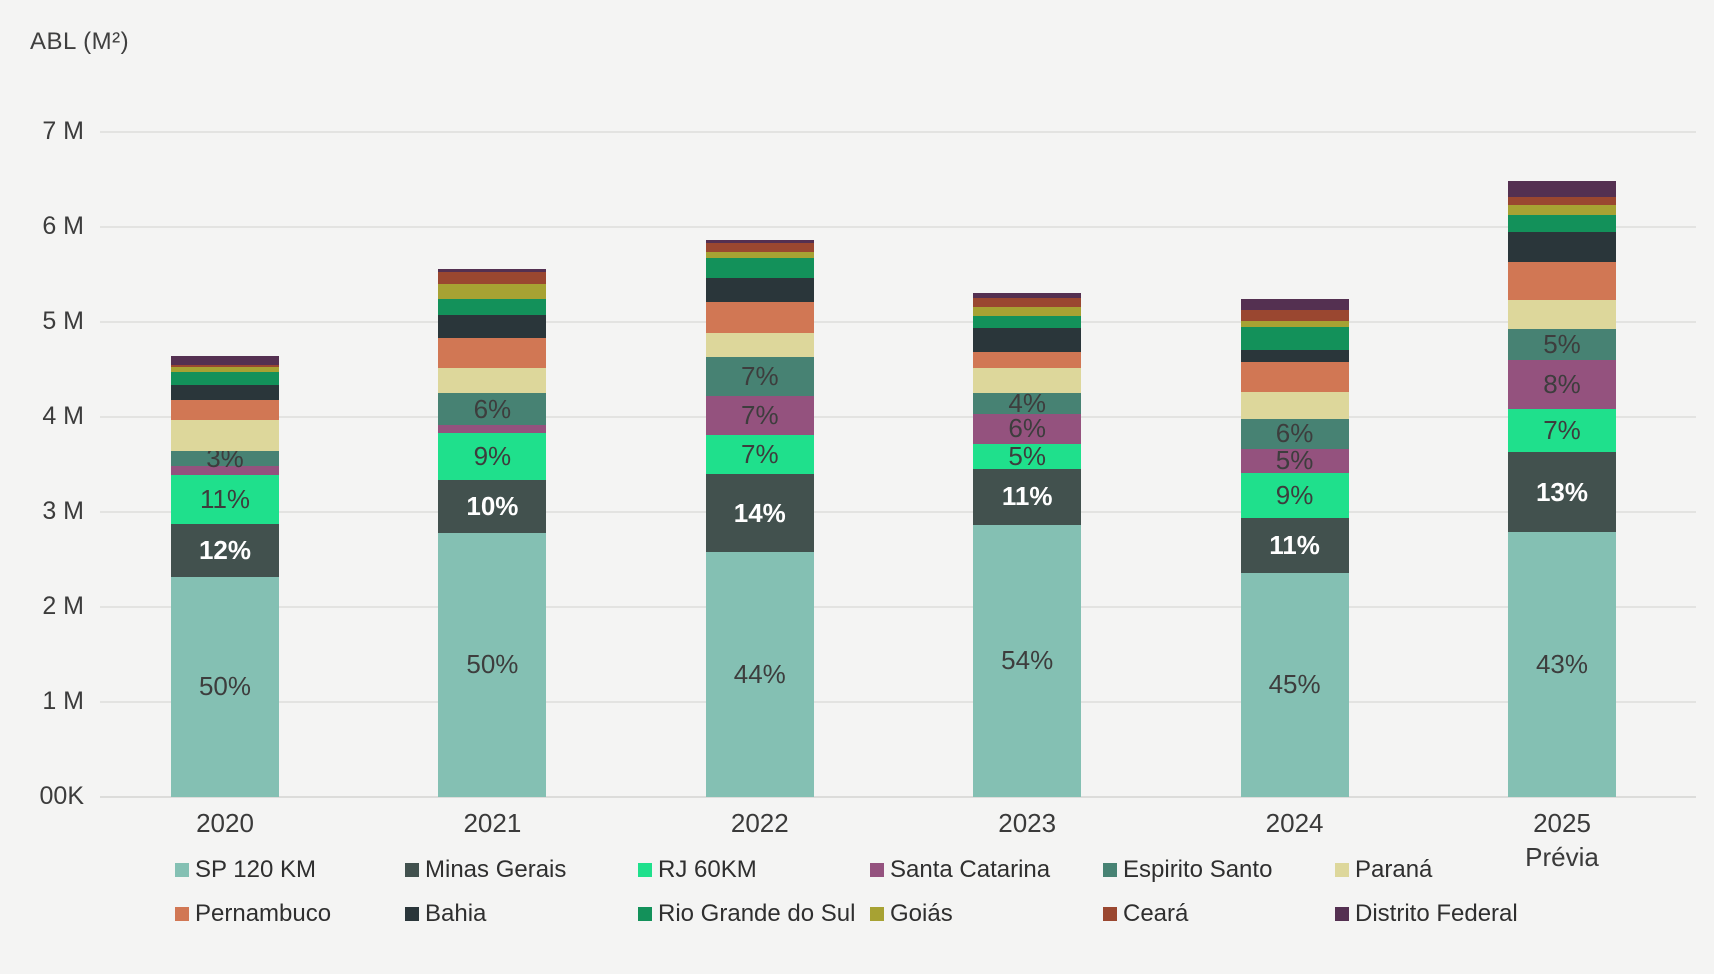 This screenshot has height=974, width=1714. Describe the element at coordinates (1027, 295) in the screenshot. I see `bar-segment-distrito-federal-2023` at that location.